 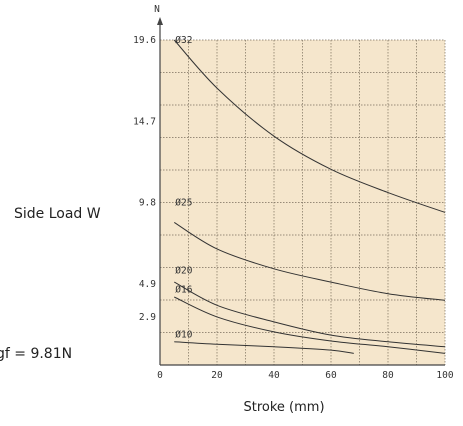 I want to click on x-tick-label: 40, so click(x=274, y=375).